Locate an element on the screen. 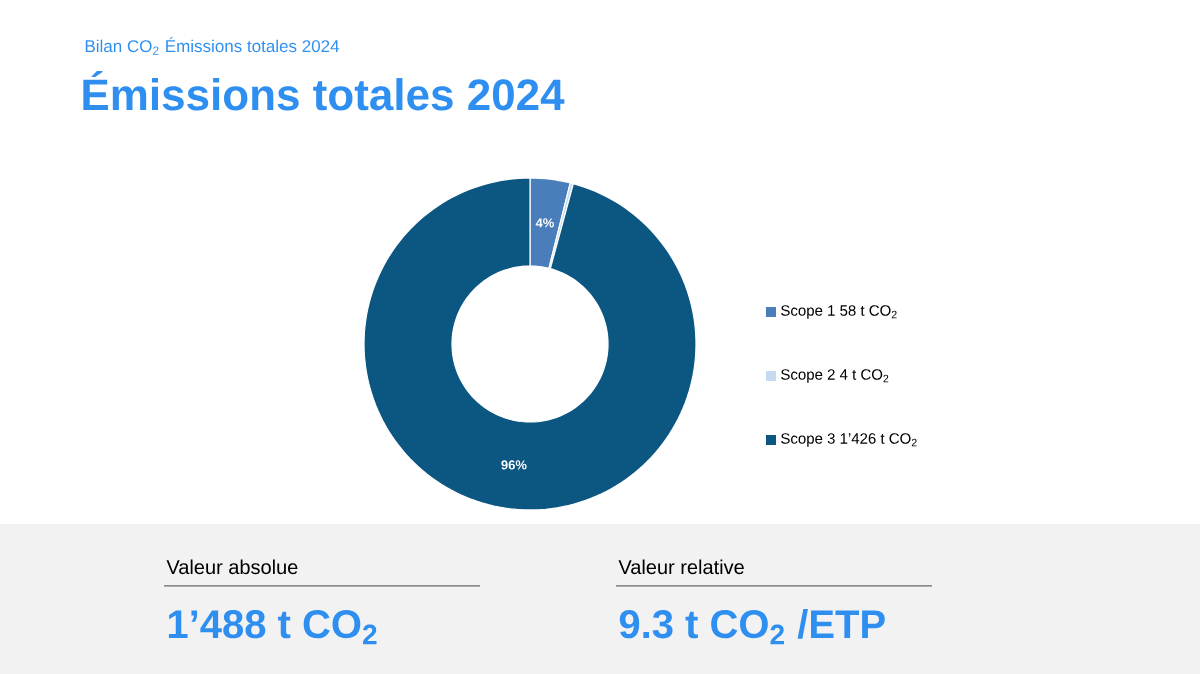 The width and height of the screenshot is (1200, 674). text: Valeur absolue is located at coordinates (232, 567).